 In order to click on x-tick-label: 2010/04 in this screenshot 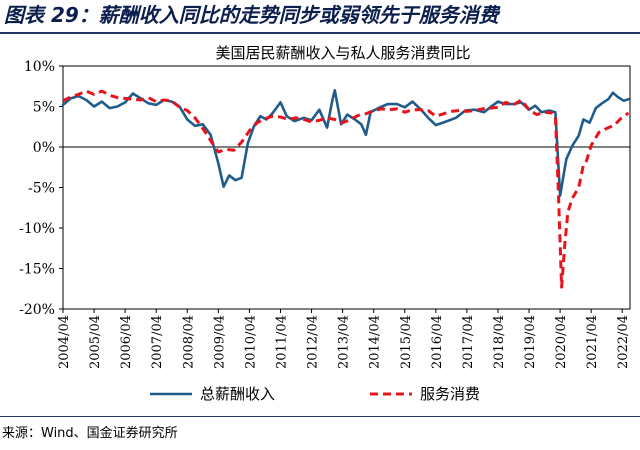, I will do `click(250, 342)`.